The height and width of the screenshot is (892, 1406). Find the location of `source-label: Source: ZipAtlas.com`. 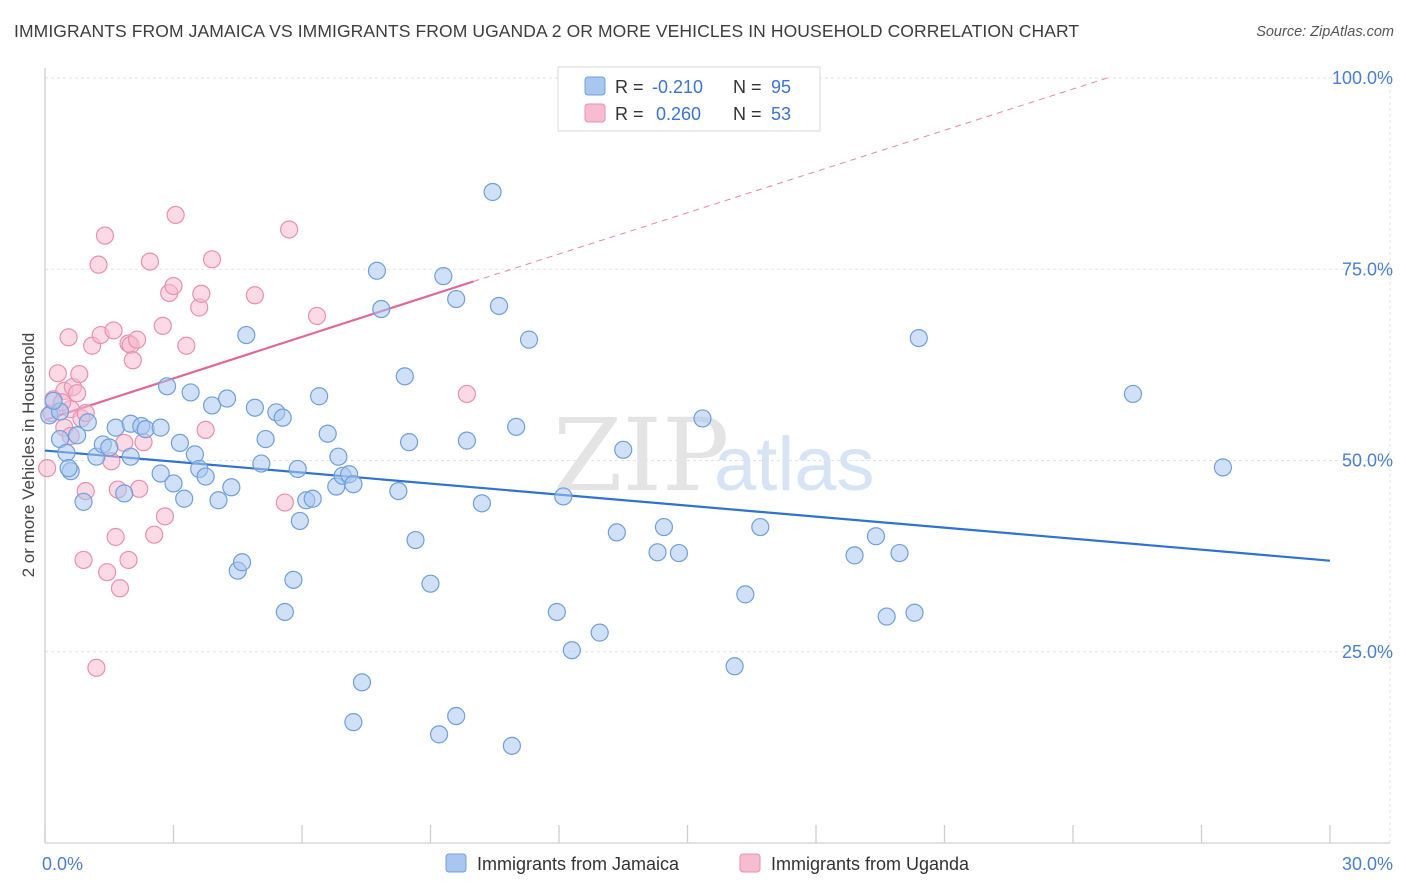

source-label: Source: ZipAtlas.com is located at coordinates (1325, 32).